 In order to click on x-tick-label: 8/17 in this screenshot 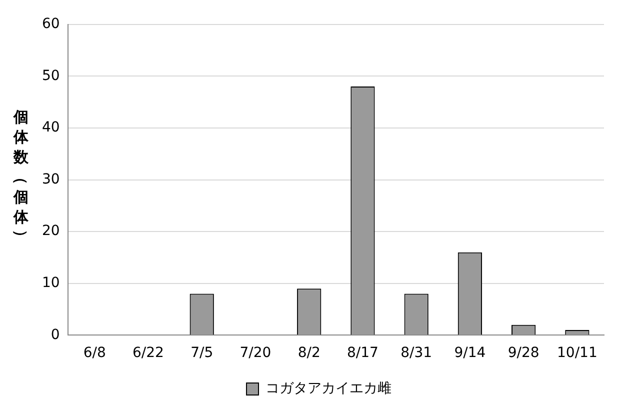, I will do `click(362, 353)`.